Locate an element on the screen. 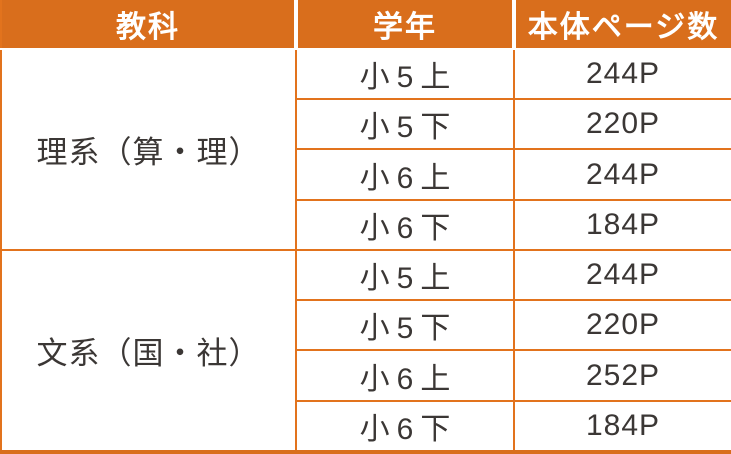 The width and height of the screenshot is (731, 454). header-row: 教科 学年 本体ページ数 is located at coordinates (366, 25).